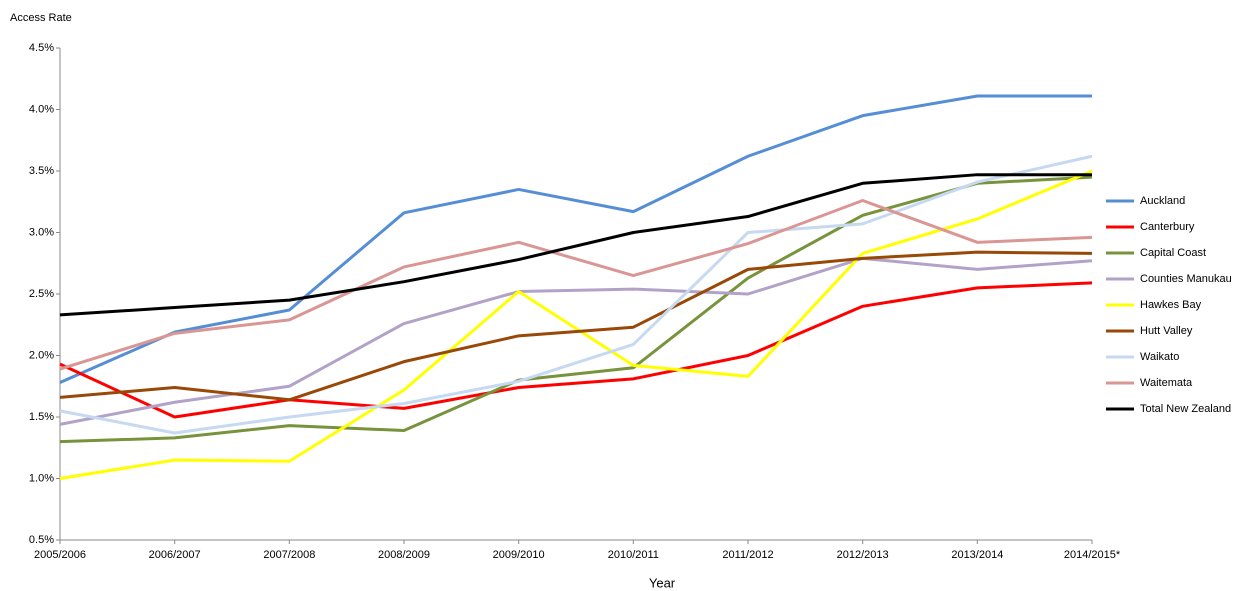  What do you see at coordinates (41, 355) in the screenshot?
I see `y-tick-label: 2.0%` at bounding box center [41, 355].